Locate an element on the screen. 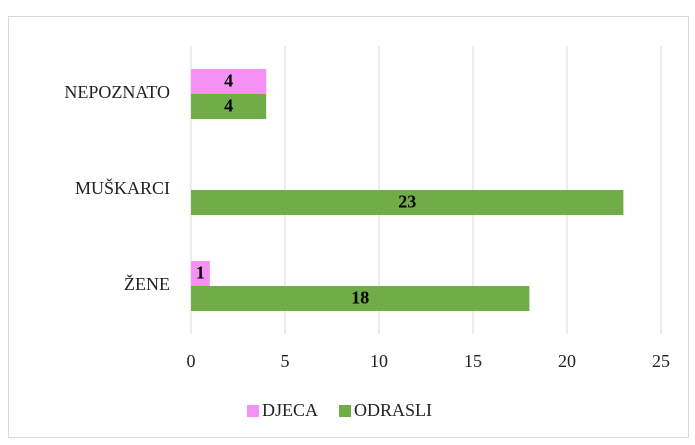 This screenshot has height=445, width=695. legend-label: ODRASLI is located at coordinates (393, 410).